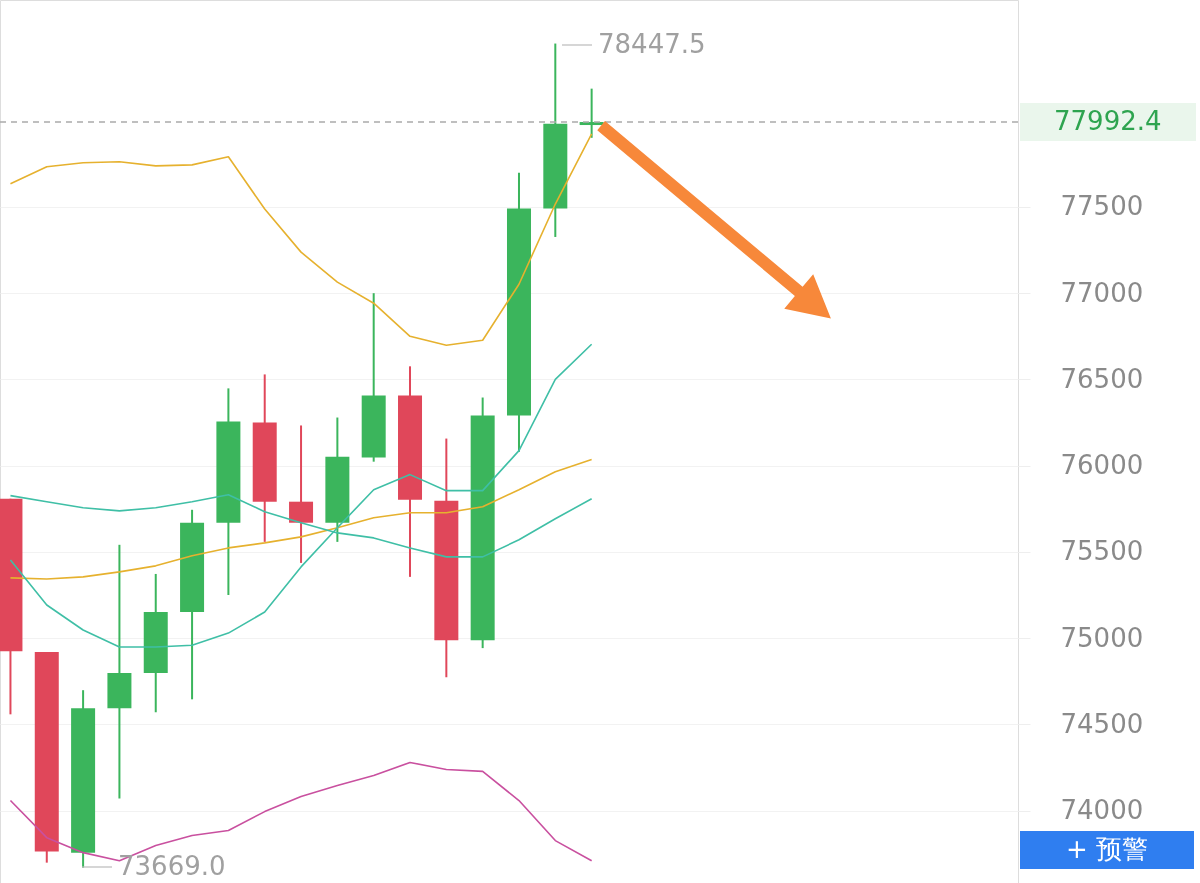  I want to click on text: + 预警, so click(1107, 849).